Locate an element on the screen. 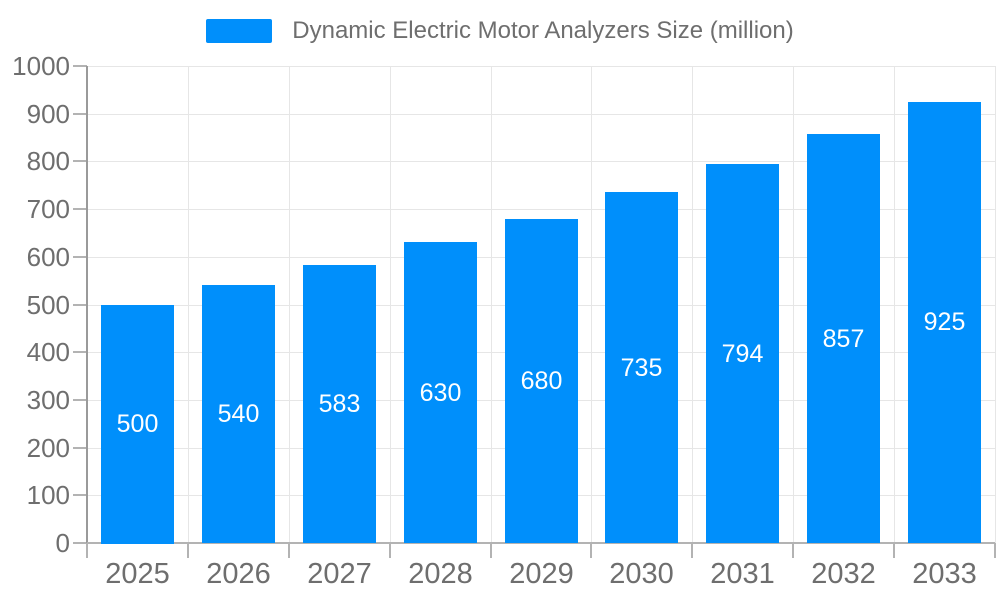 This screenshot has width=1000, height=600. bar-value-label: 583 is located at coordinates (339, 404).